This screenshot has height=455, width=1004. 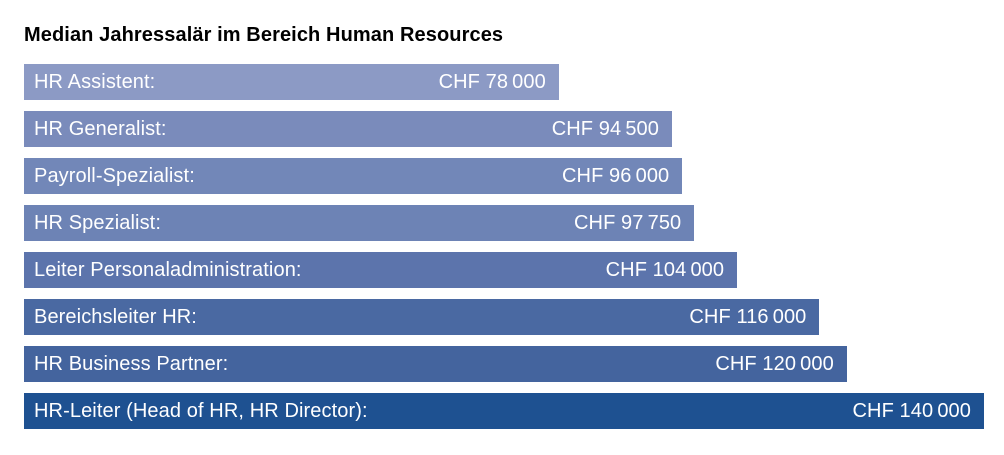 I want to click on salary-bar: HR Generalist: CHF 94 500, so click(x=348, y=129).